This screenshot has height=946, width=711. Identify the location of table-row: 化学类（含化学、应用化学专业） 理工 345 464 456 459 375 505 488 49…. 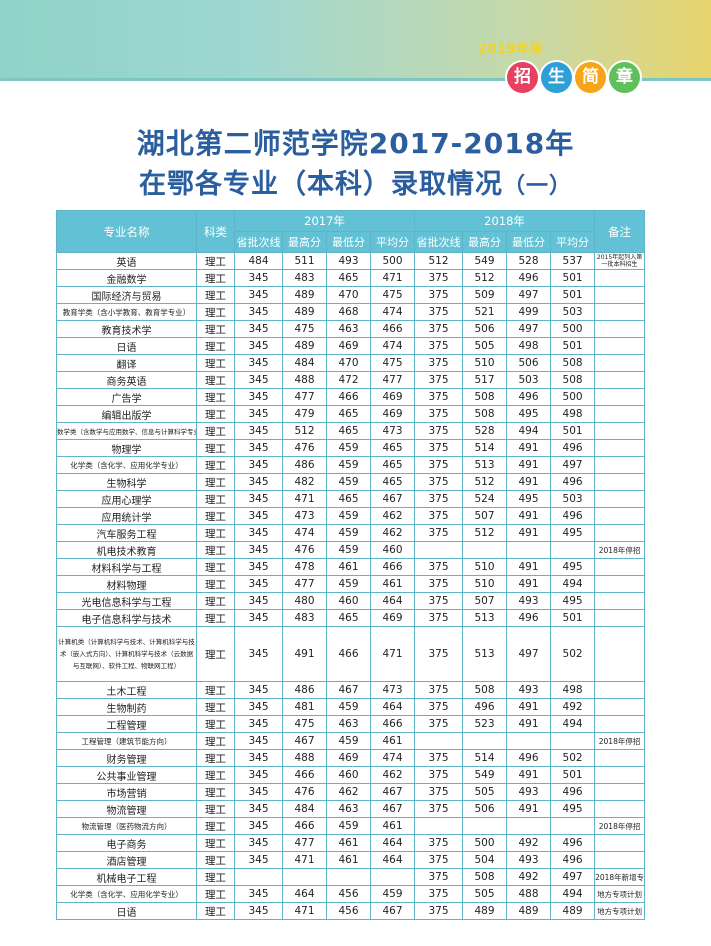
(351, 894).